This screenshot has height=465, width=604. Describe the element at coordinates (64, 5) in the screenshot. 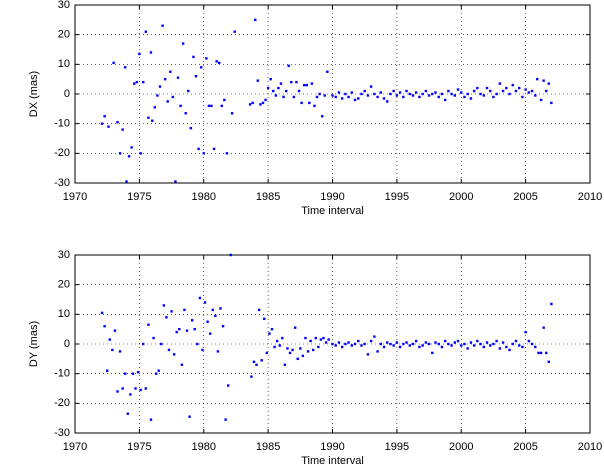

I see `y-tick-label: 30` at that location.